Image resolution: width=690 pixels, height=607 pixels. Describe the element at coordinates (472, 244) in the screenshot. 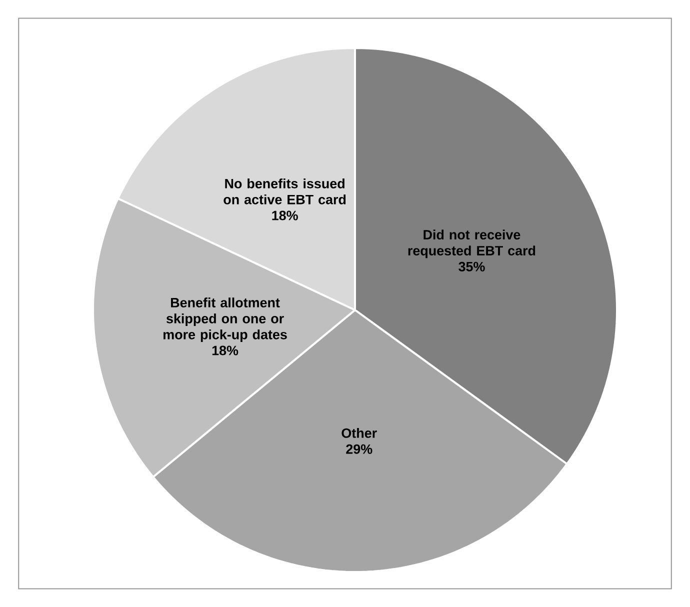

I see `slice-label: Did not receive requested EBT card` at that location.